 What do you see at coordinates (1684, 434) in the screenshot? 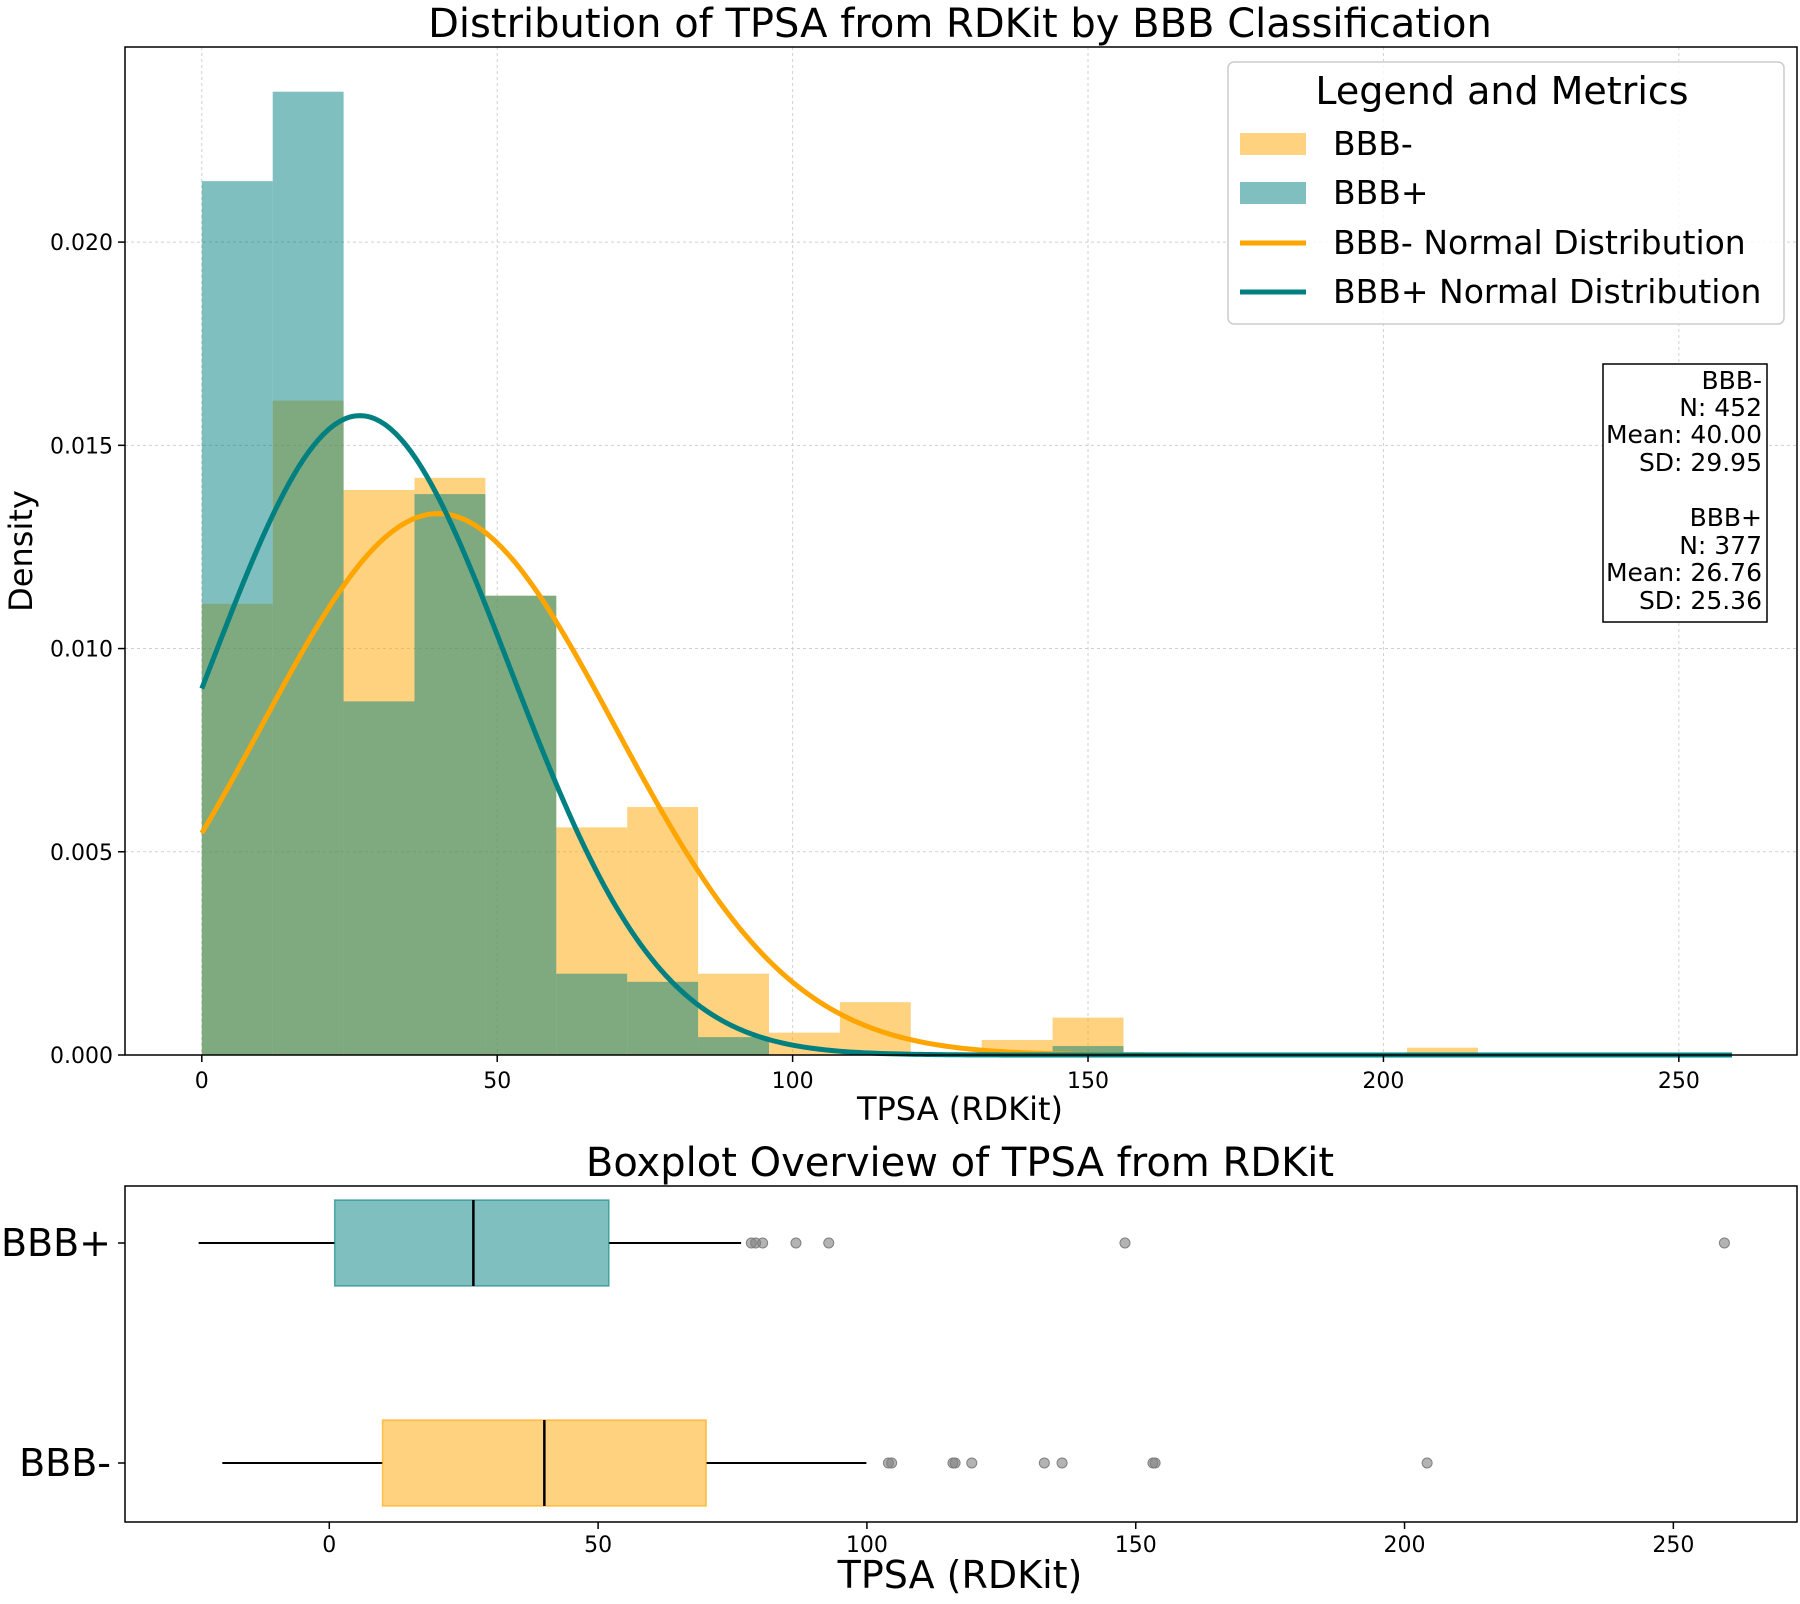
I see `metrics-line: Mean: 40.00` at bounding box center [1684, 434].